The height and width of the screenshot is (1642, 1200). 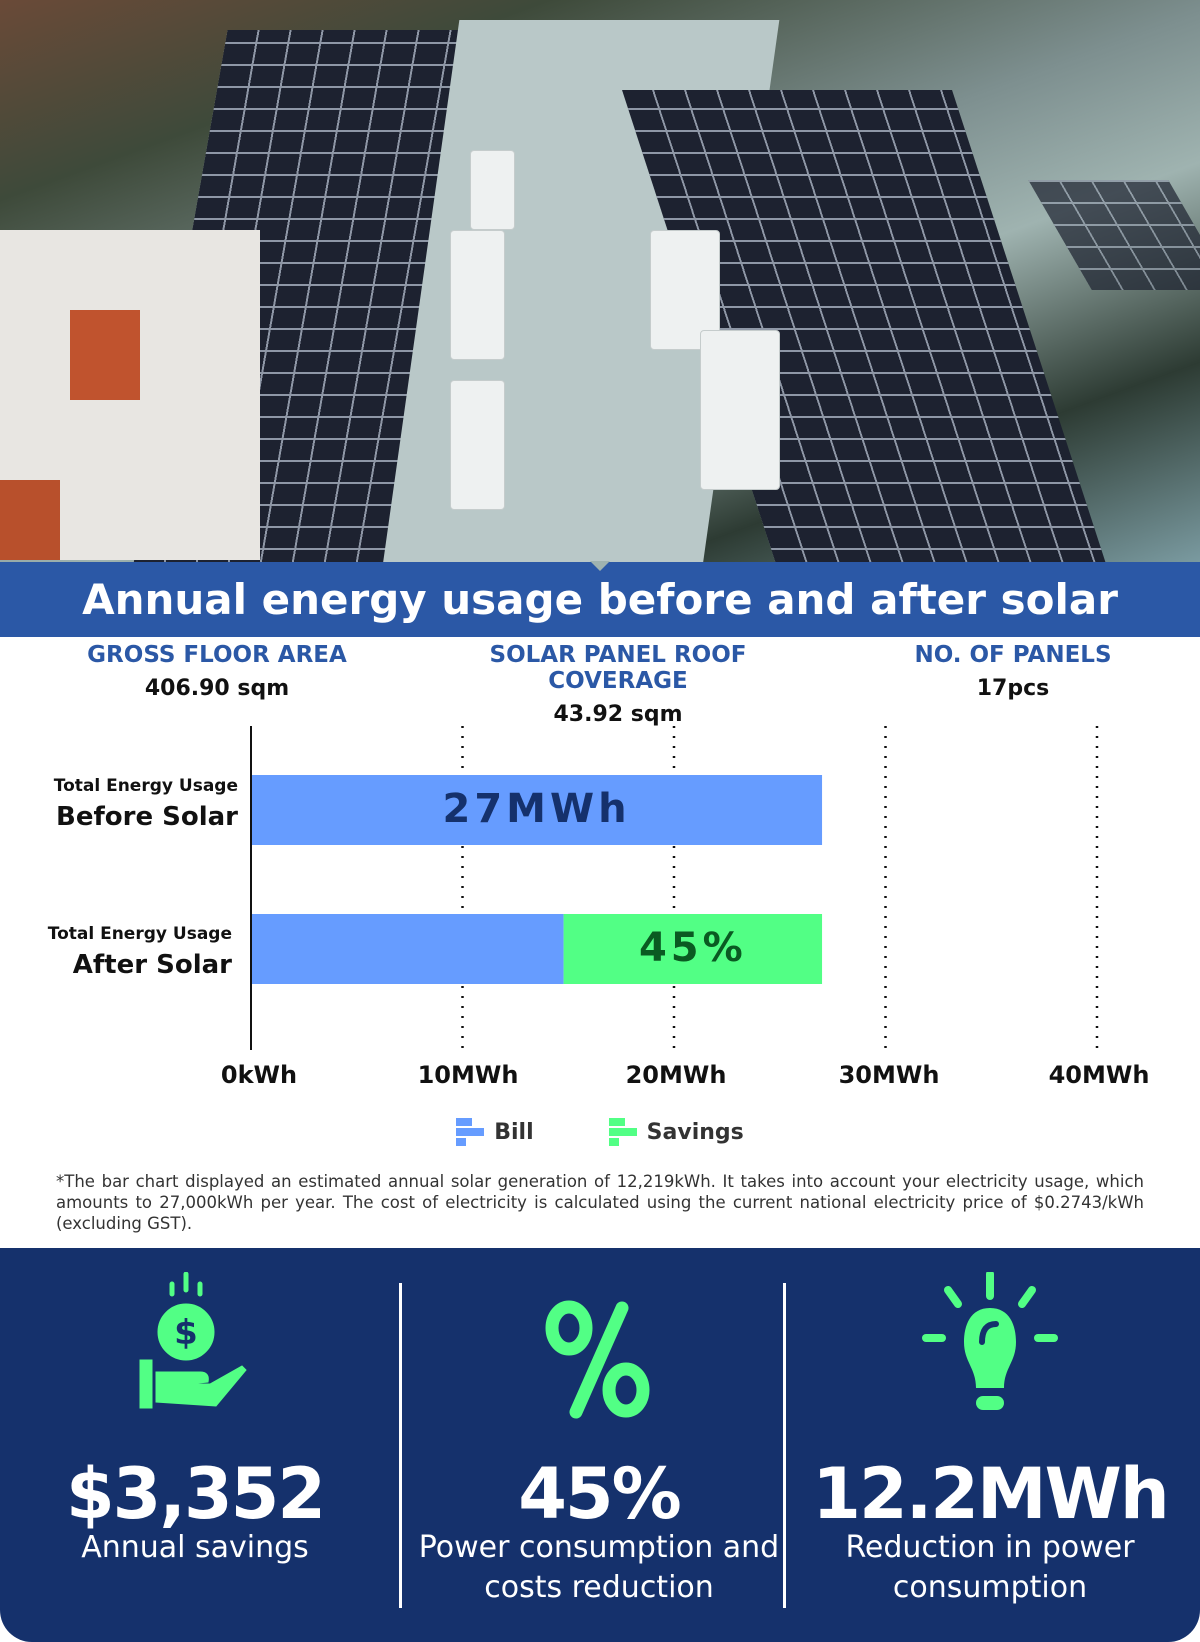 I want to click on stat-value: 406.90 sqm, so click(x=217, y=688).